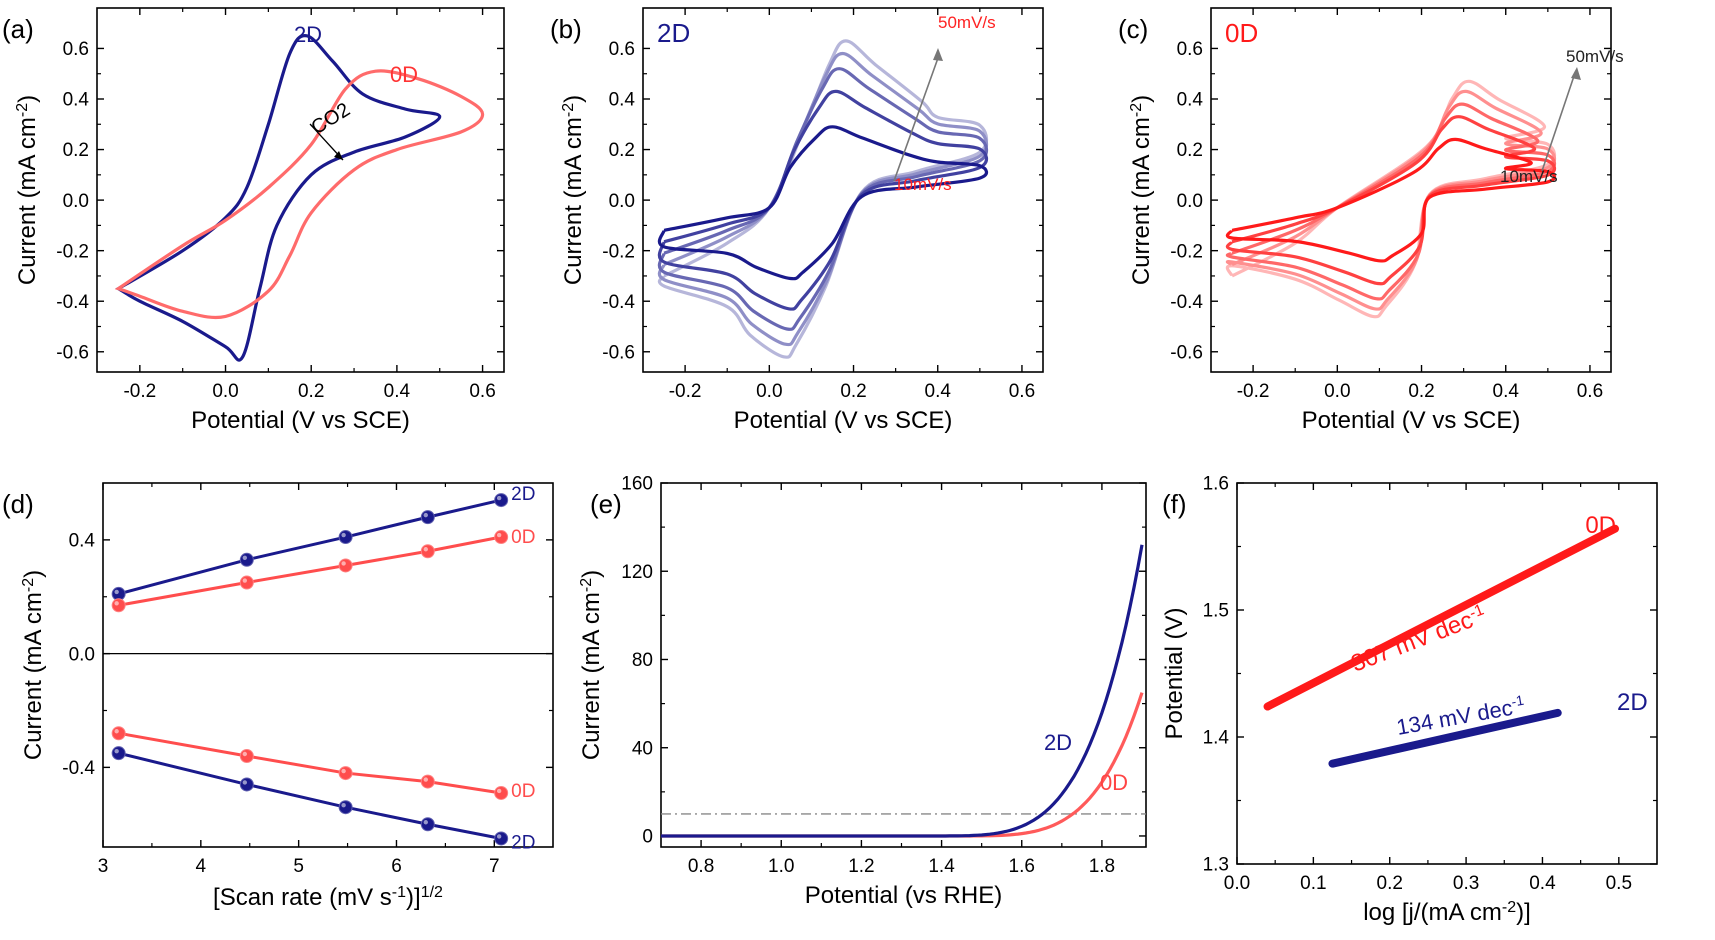 The width and height of the screenshot is (1715, 940). Describe the element at coordinates (300, 420) in the screenshot. I see `x-axis-label: Potential (V vs SCE)` at that location.